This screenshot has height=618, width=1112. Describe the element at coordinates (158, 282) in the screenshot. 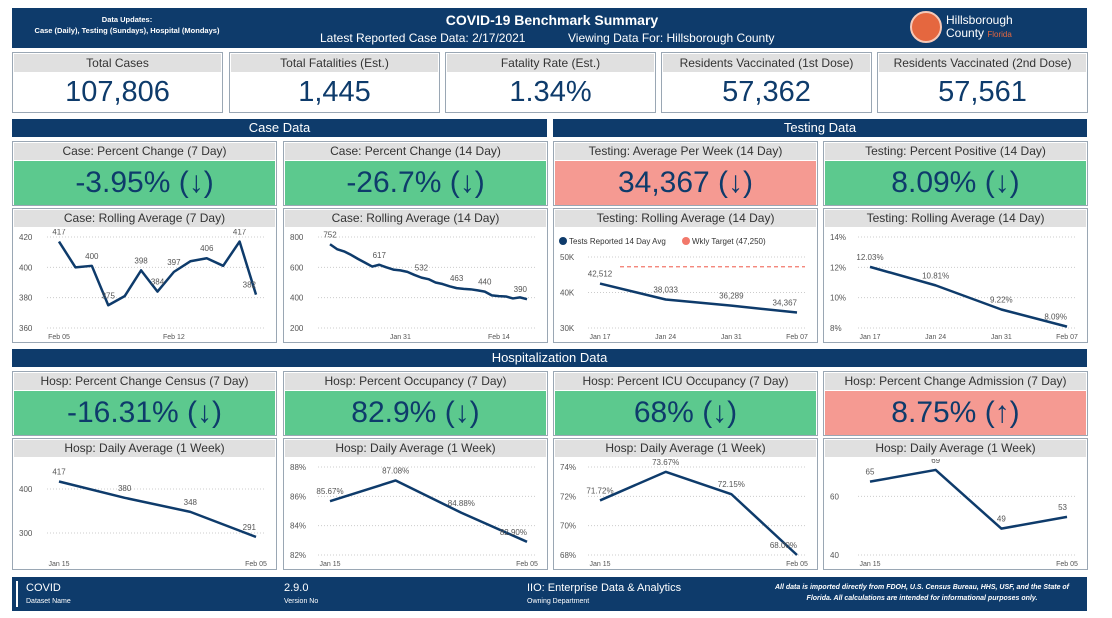

I see `data-label: 384` at that location.